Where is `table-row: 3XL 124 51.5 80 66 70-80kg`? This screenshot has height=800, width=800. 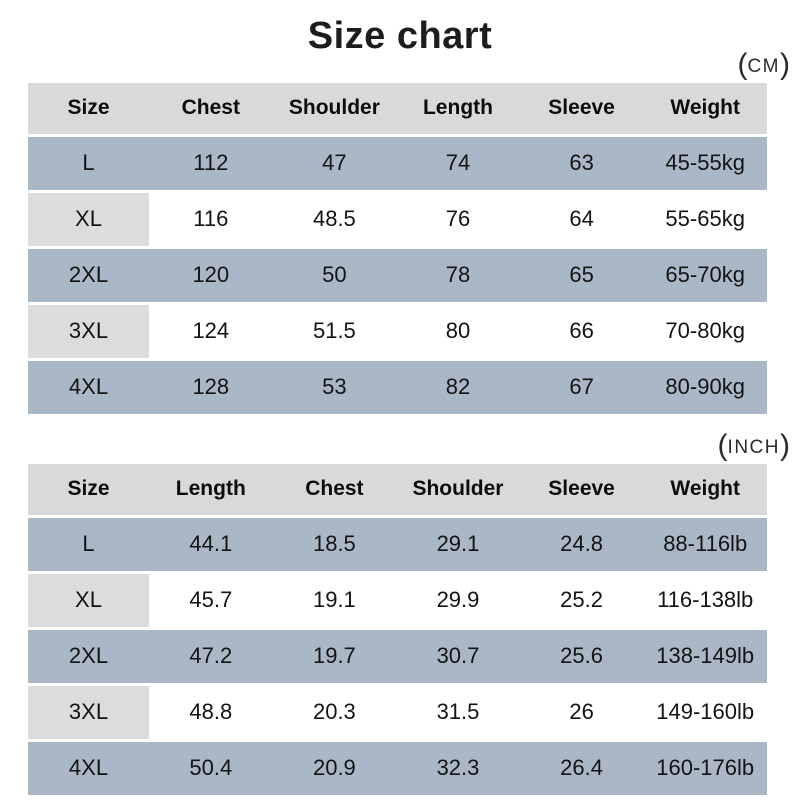
table-row: 3XL 124 51.5 80 66 70-80kg is located at coordinates (397, 331).